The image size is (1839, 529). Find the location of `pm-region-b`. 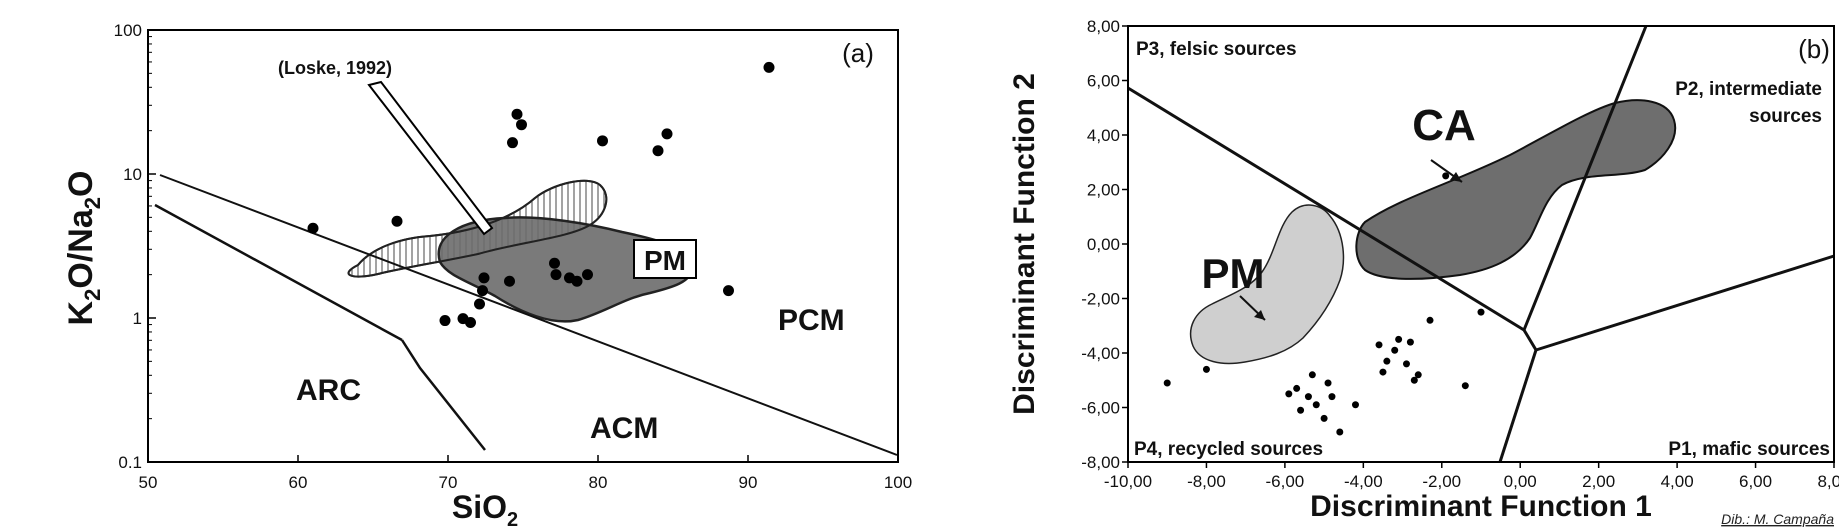

pm-region-b is located at coordinates (1267, 284).